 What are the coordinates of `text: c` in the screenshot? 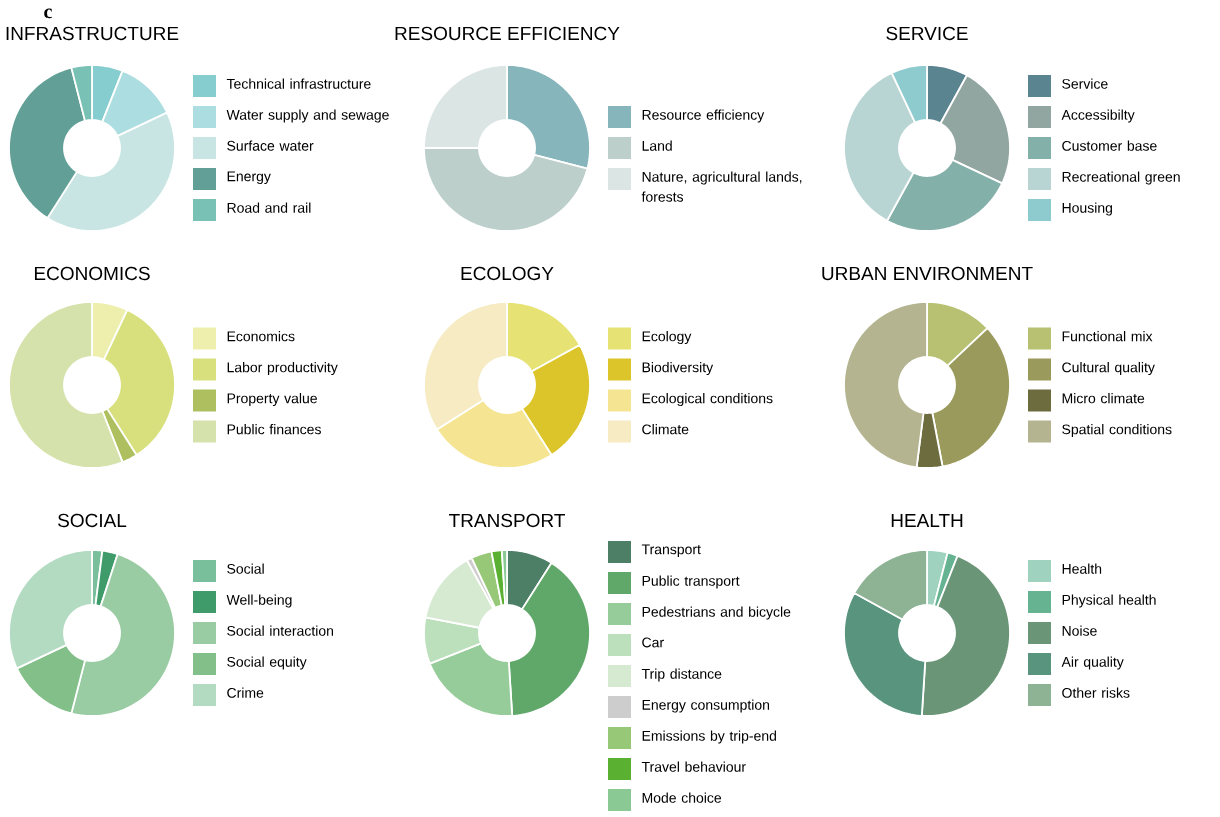 It's located at (48, 13).